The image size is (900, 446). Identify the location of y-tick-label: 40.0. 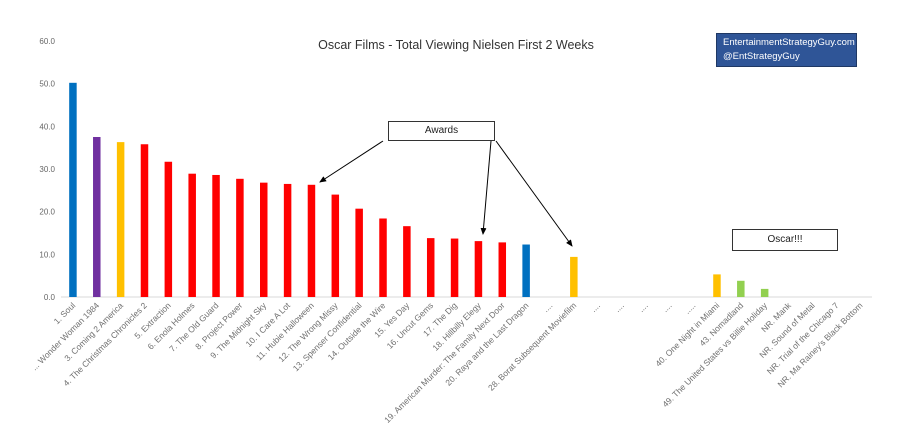
(47, 126).